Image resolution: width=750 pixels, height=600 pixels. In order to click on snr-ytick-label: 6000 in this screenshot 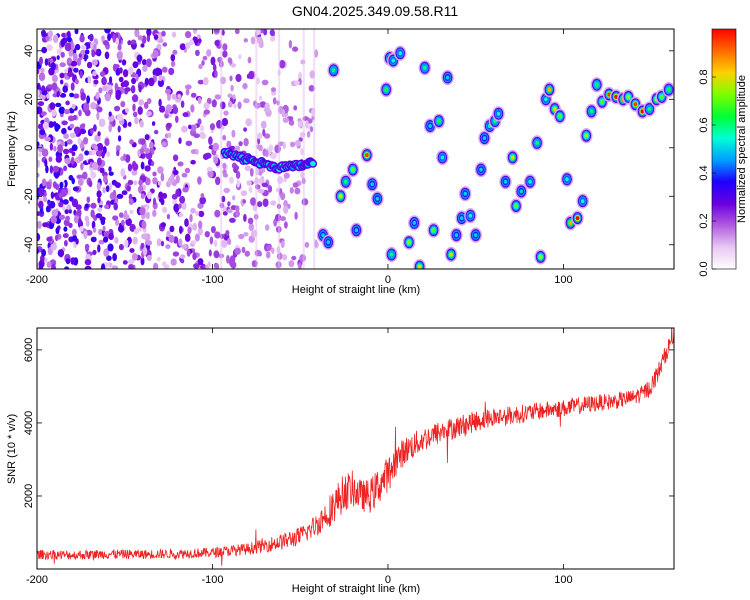, I will do `click(29, 350)`.